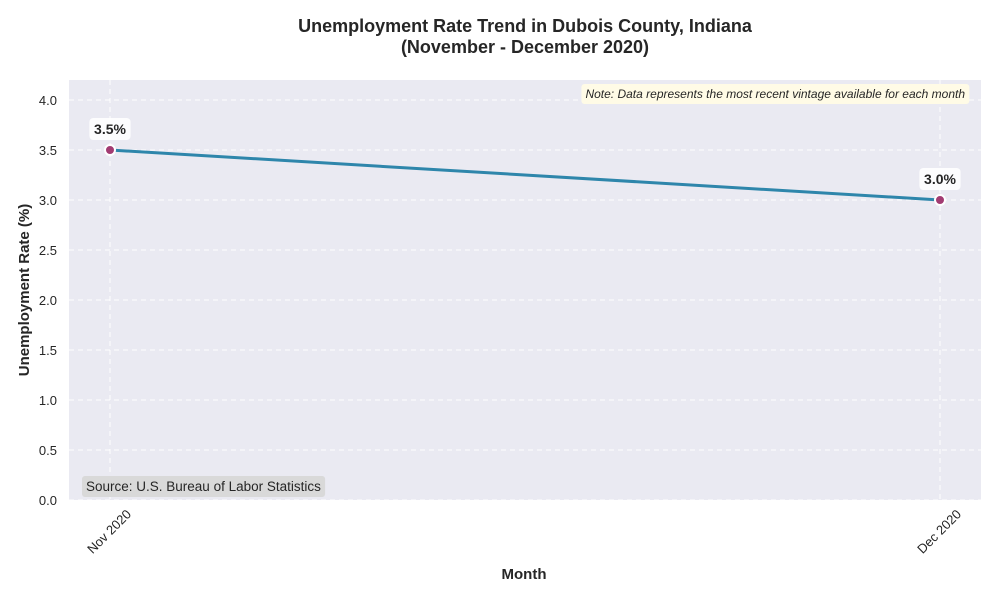  I want to click on note-box, so click(775, 94).